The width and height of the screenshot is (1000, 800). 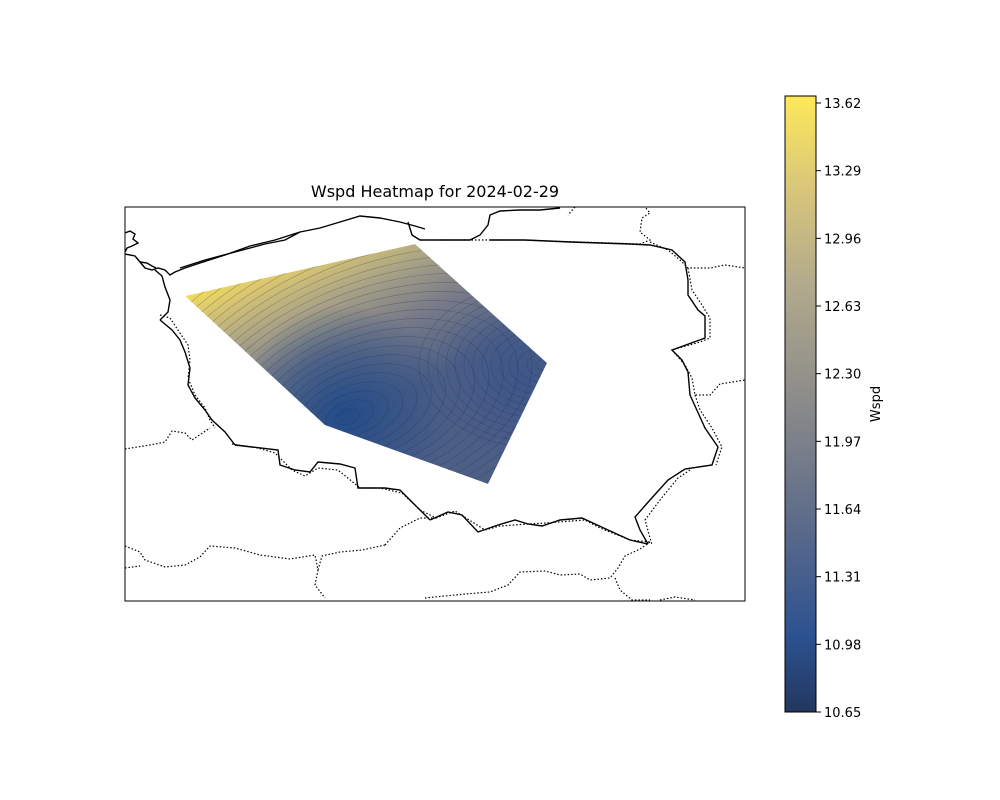 What do you see at coordinates (800, 404) in the screenshot?
I see `colorbar-gradient` at bounding box center [800, 404].